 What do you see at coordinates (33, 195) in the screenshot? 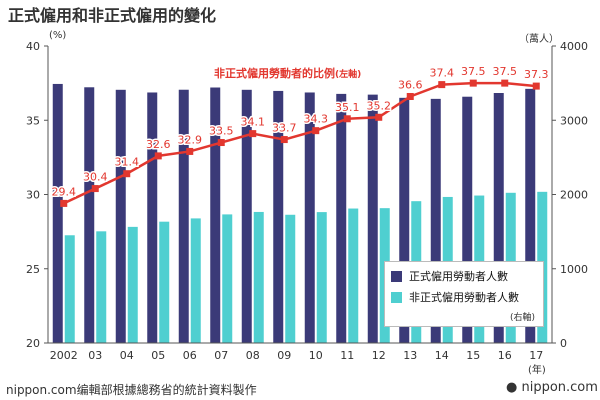
I see `left-tick-label: 30` at bounding box center [33, 195].